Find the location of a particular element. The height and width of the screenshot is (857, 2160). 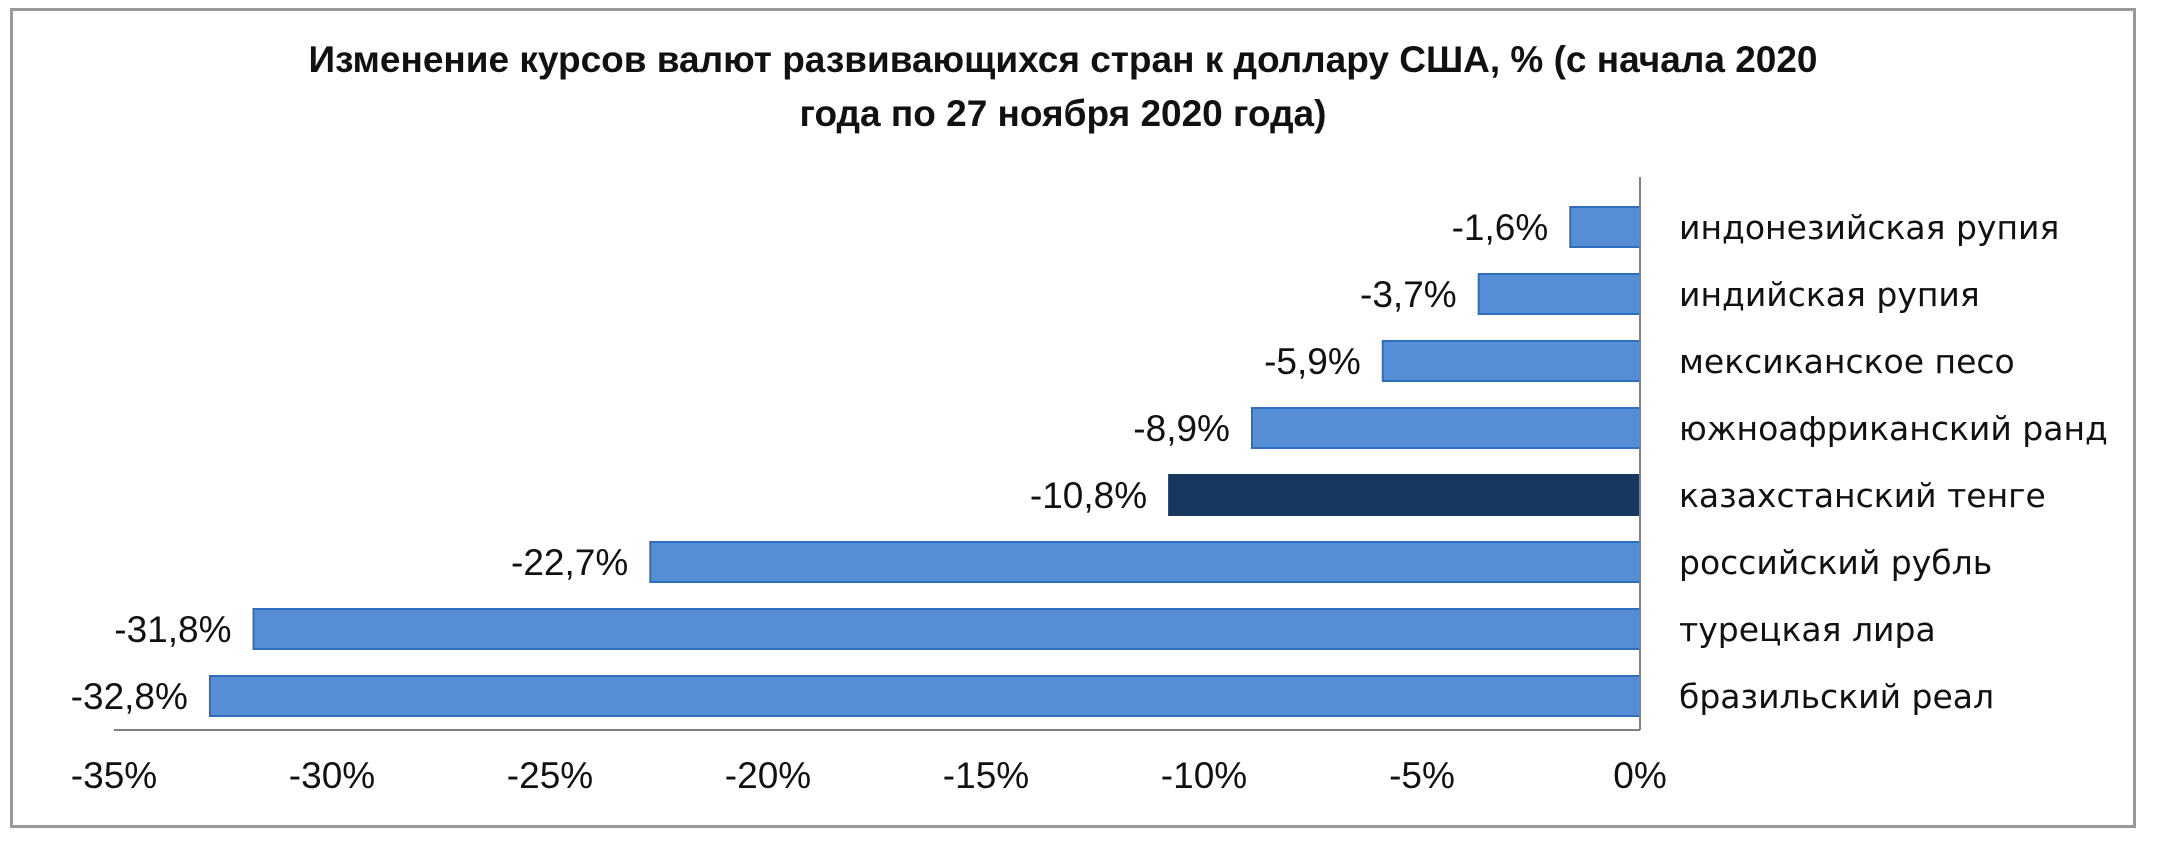

data-label-2: -5,9% is located at coordinates (1312, 361).